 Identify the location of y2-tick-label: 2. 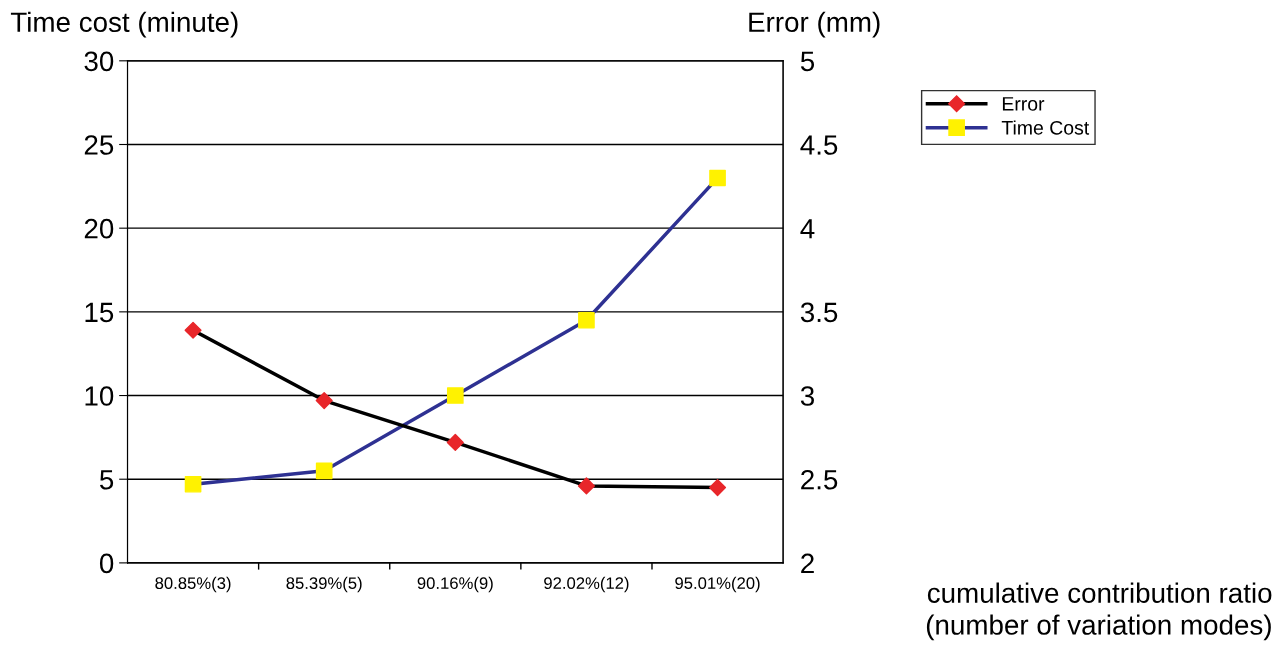
(807, 563).